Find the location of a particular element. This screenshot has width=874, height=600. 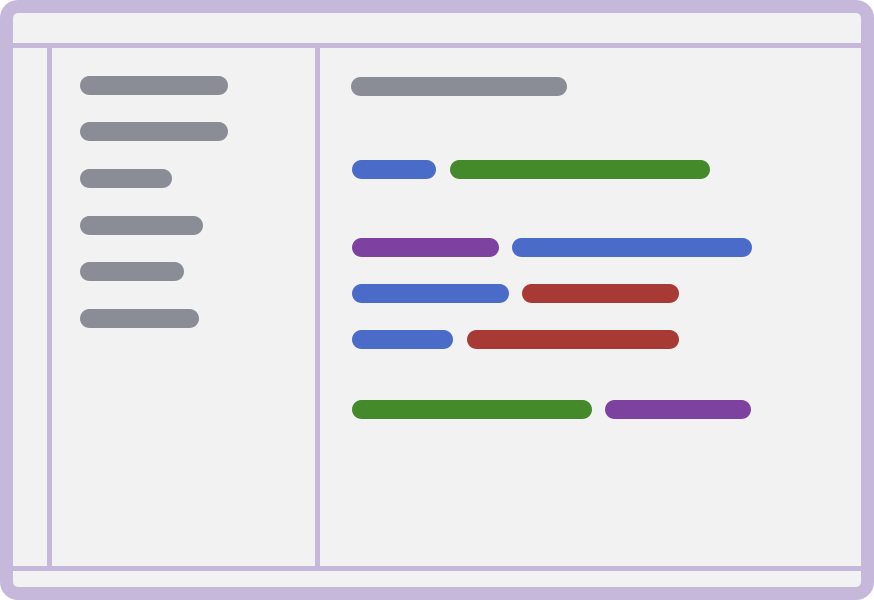

line-gutter is located at coordinates (30, 307).